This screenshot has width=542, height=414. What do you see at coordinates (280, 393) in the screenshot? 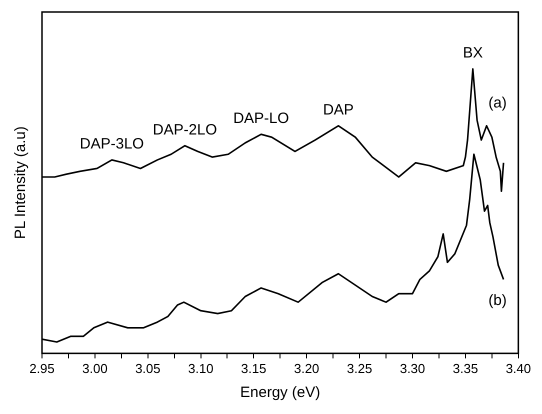
I see `x-axis-title: Energy (eV)` at bounding box center [280, 393].